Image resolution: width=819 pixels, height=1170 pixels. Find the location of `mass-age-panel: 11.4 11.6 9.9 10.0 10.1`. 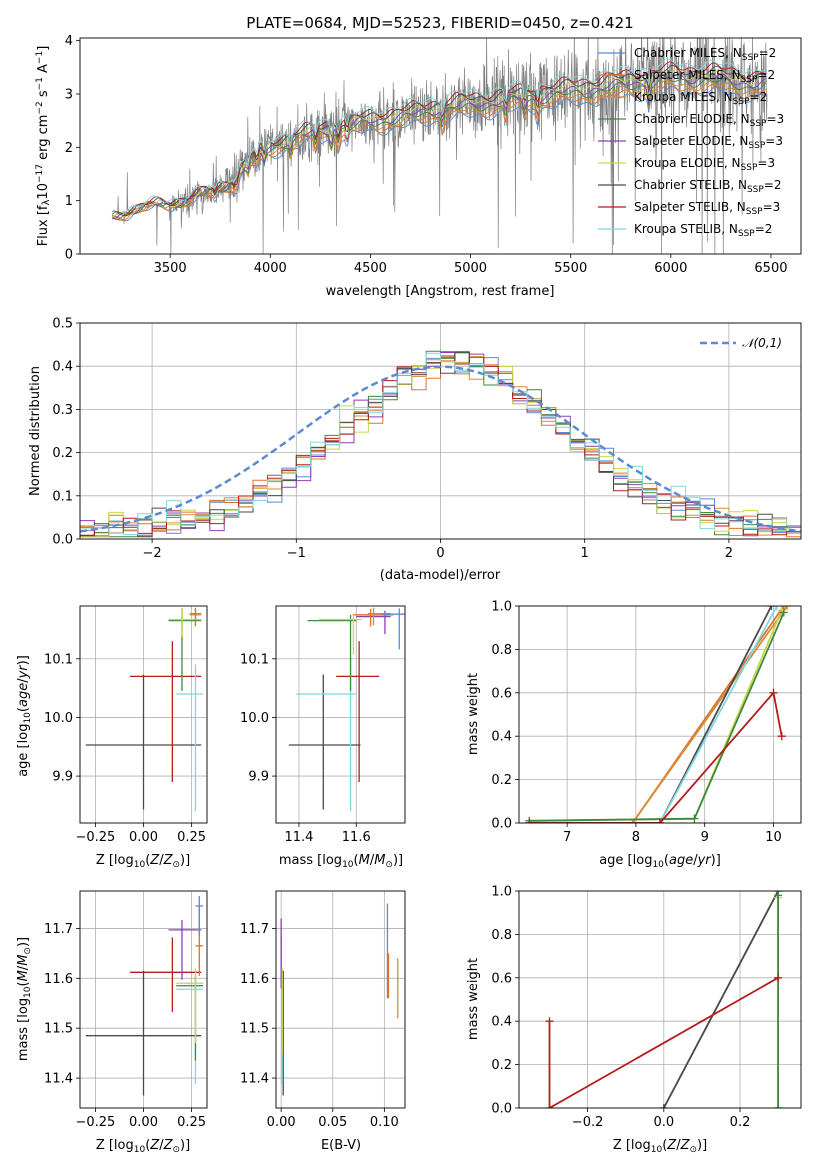

mass-age-panel: 11.4 11.6 9.9 10.0 10.1 is located at coordinates (323, 725).